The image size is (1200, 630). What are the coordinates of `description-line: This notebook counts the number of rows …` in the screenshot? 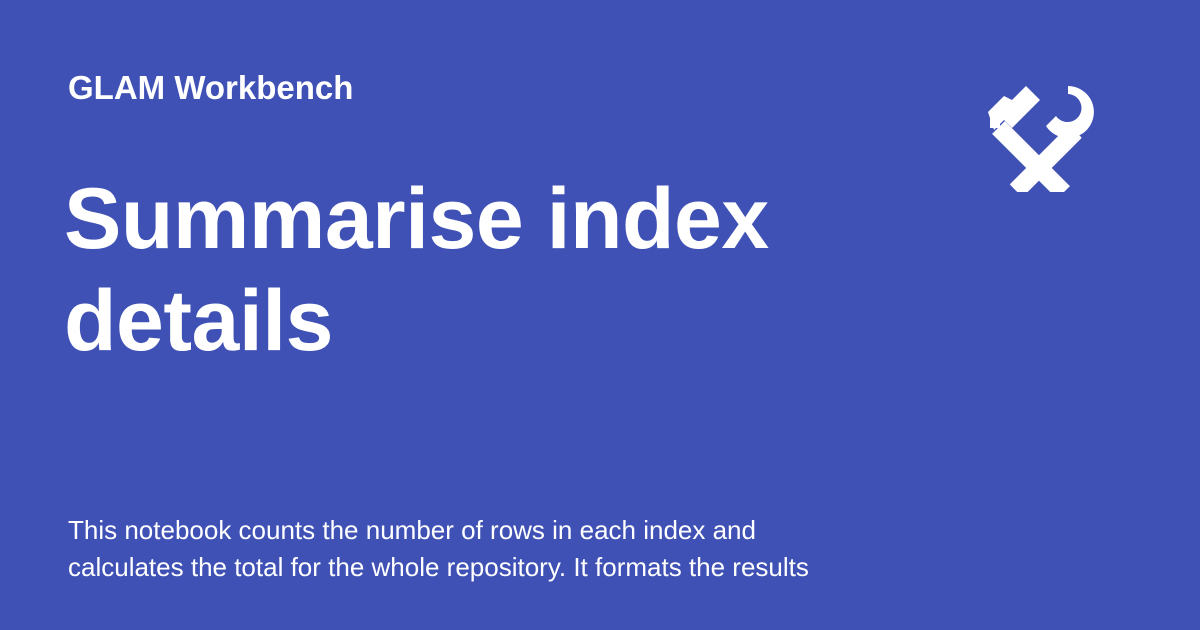 It's located at (412, 530).